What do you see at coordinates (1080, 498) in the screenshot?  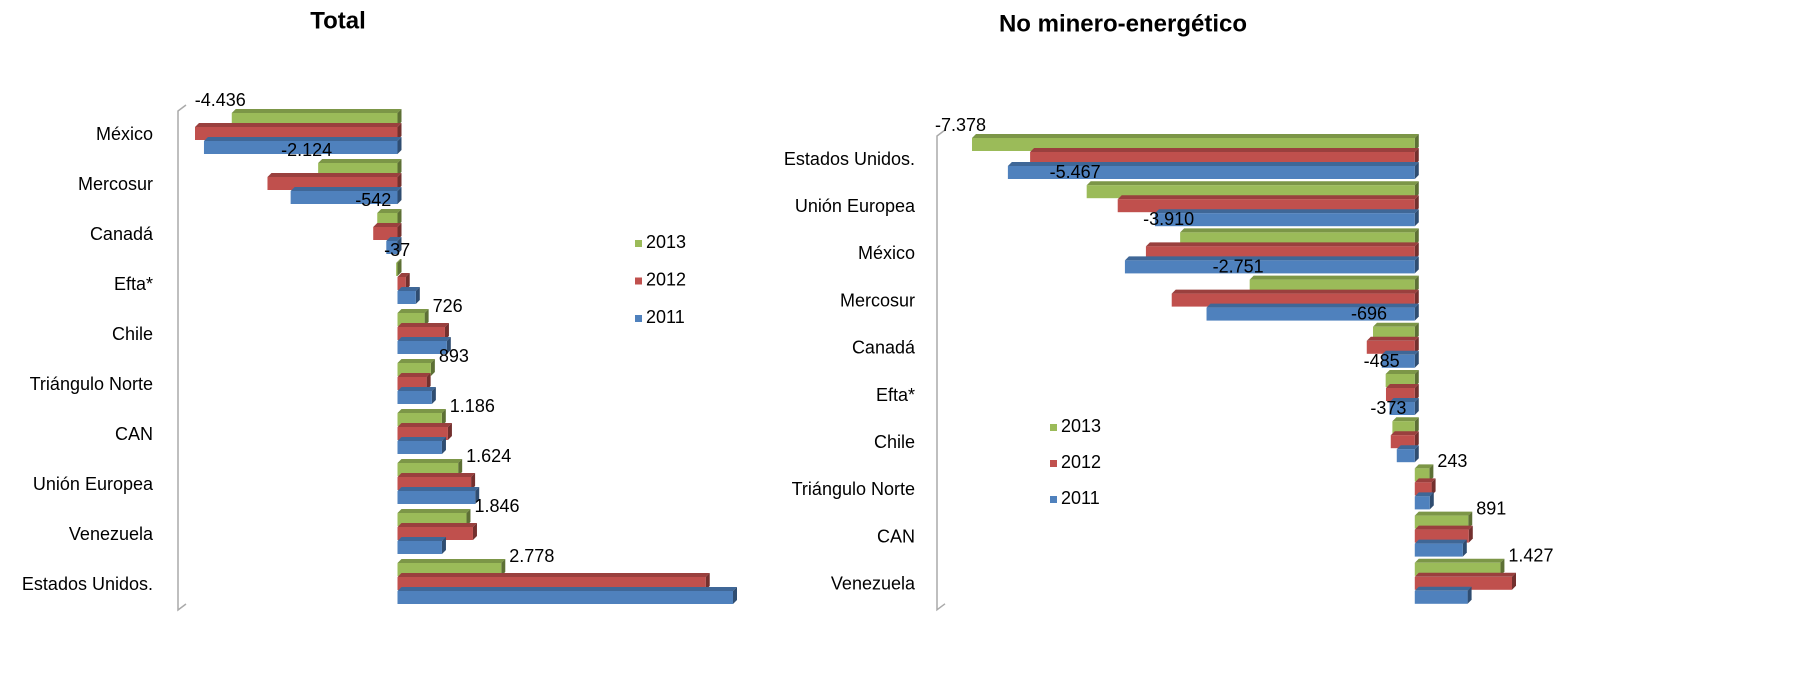 I see `legend-label: 2011` at bounding box center [1080, 498].